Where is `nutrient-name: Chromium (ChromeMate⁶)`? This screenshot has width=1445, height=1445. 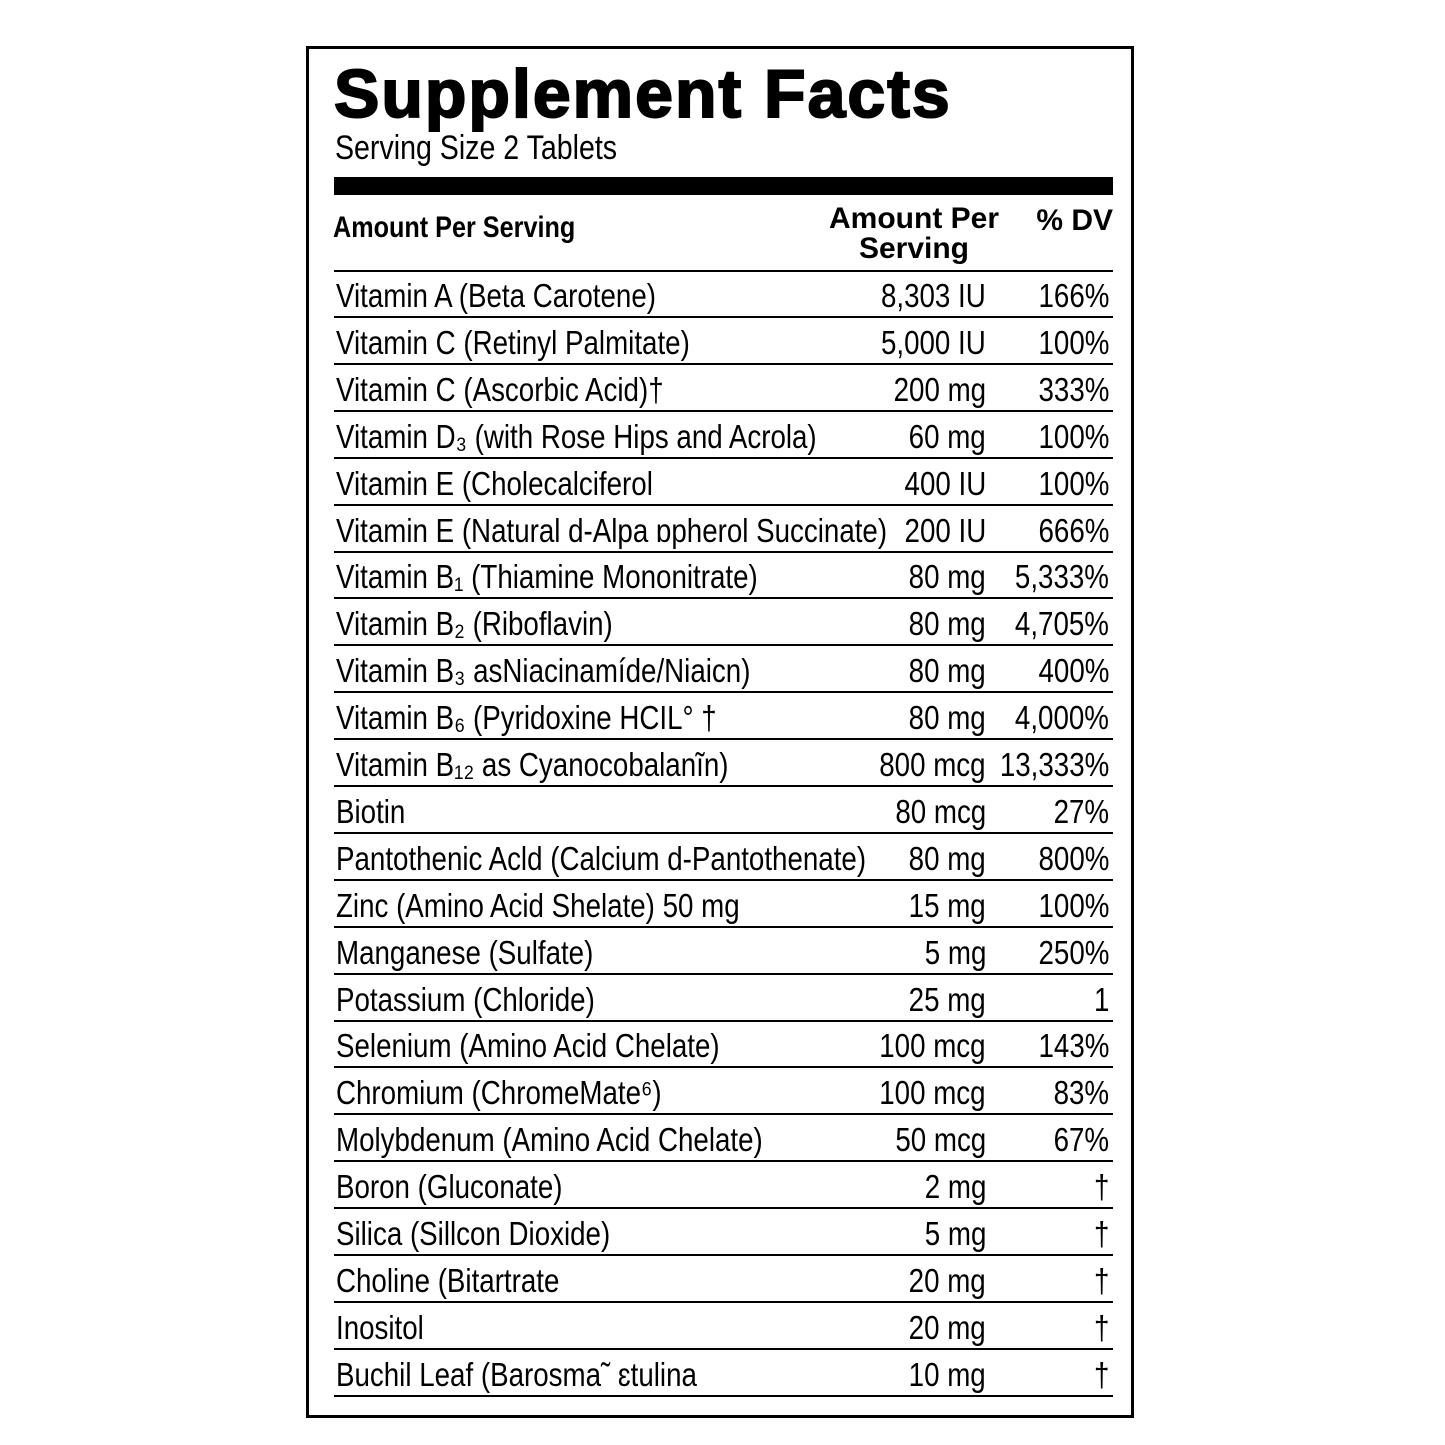
nutrient-name: Chromium (ChromeMate⁶) is located at coordinates (499, 1093).